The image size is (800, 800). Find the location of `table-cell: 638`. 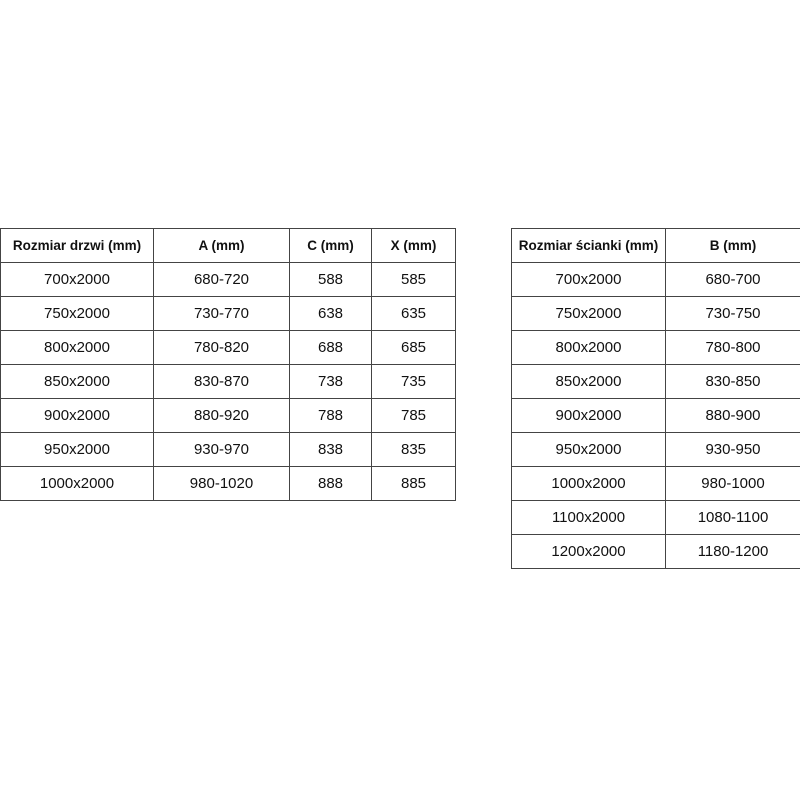

table-cell: 638 is located at coordinates (330, 313).